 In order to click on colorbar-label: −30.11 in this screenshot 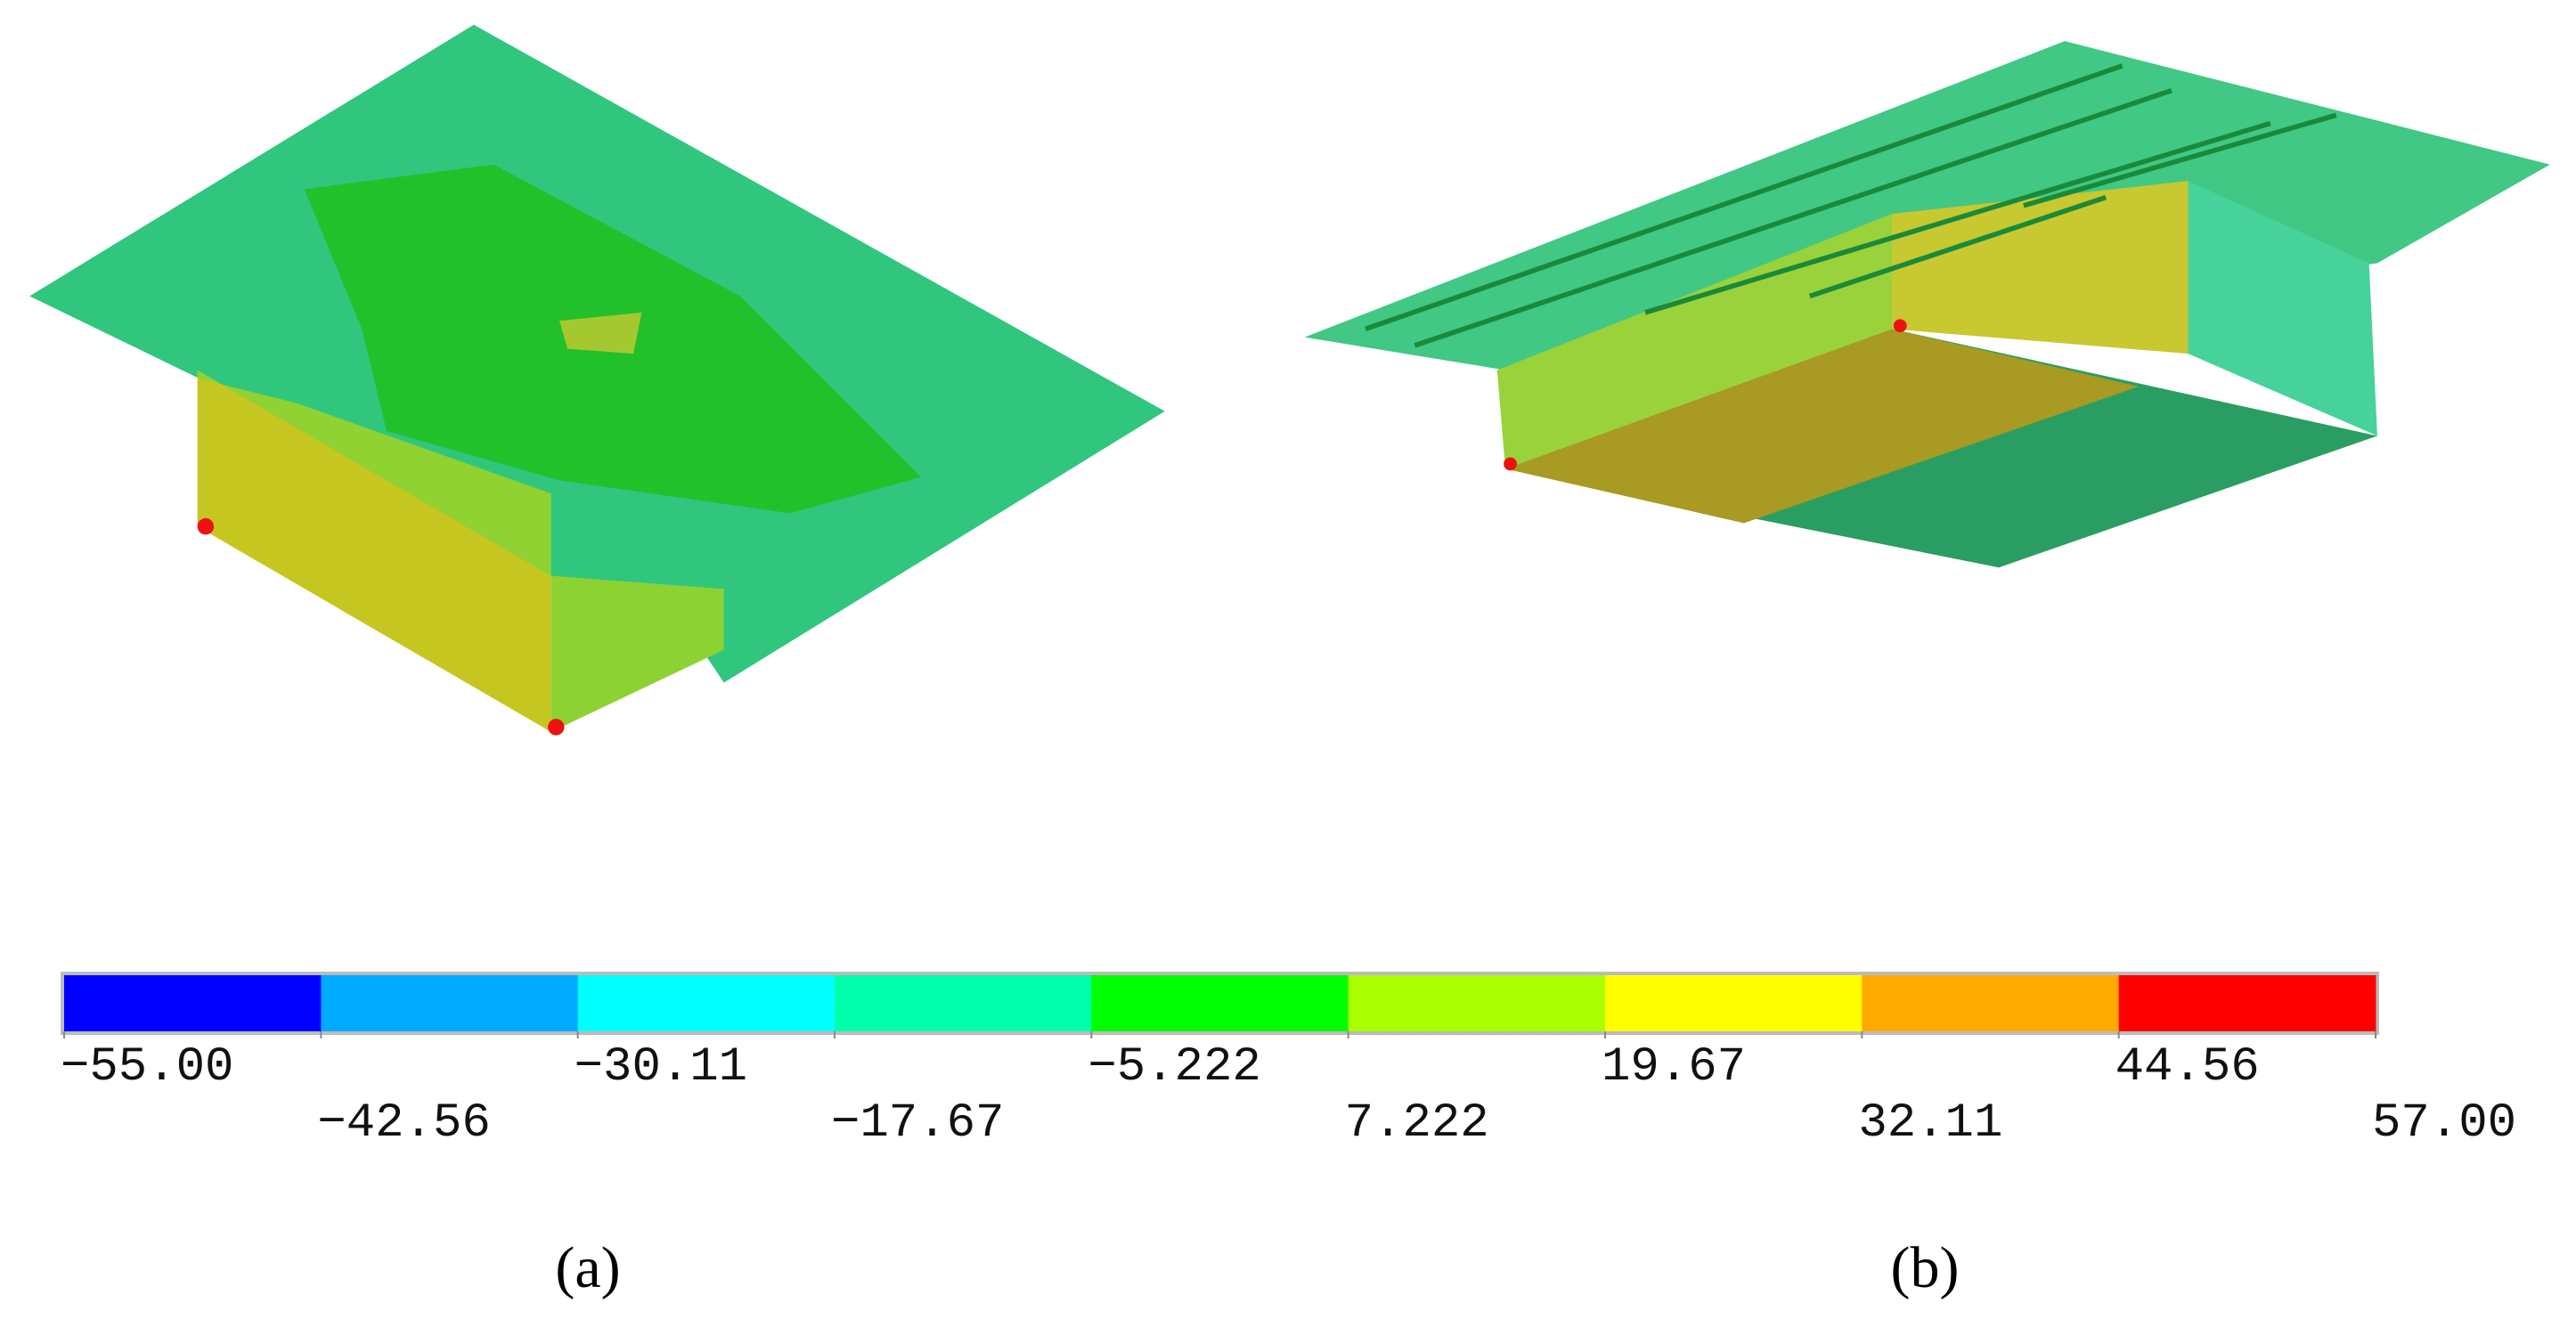, I will do `click(661, 1067)`.